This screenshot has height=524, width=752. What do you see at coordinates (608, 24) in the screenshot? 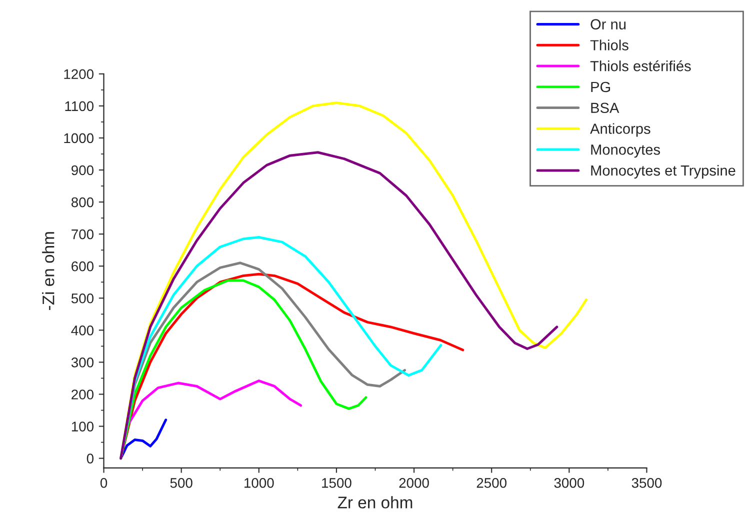
I see `legend-label: Or nu` at bounding box center [608, 24].